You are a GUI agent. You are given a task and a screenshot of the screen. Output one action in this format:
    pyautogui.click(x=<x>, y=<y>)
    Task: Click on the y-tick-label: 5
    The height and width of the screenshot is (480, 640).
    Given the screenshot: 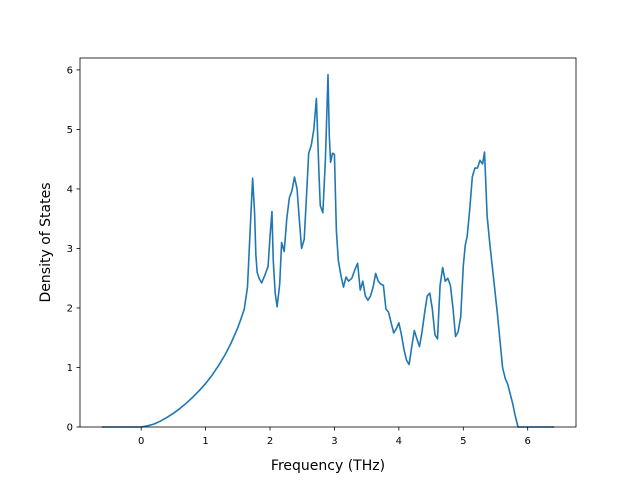 What is the action you would take?
    pyautogui.click(x=70, y=130)
    